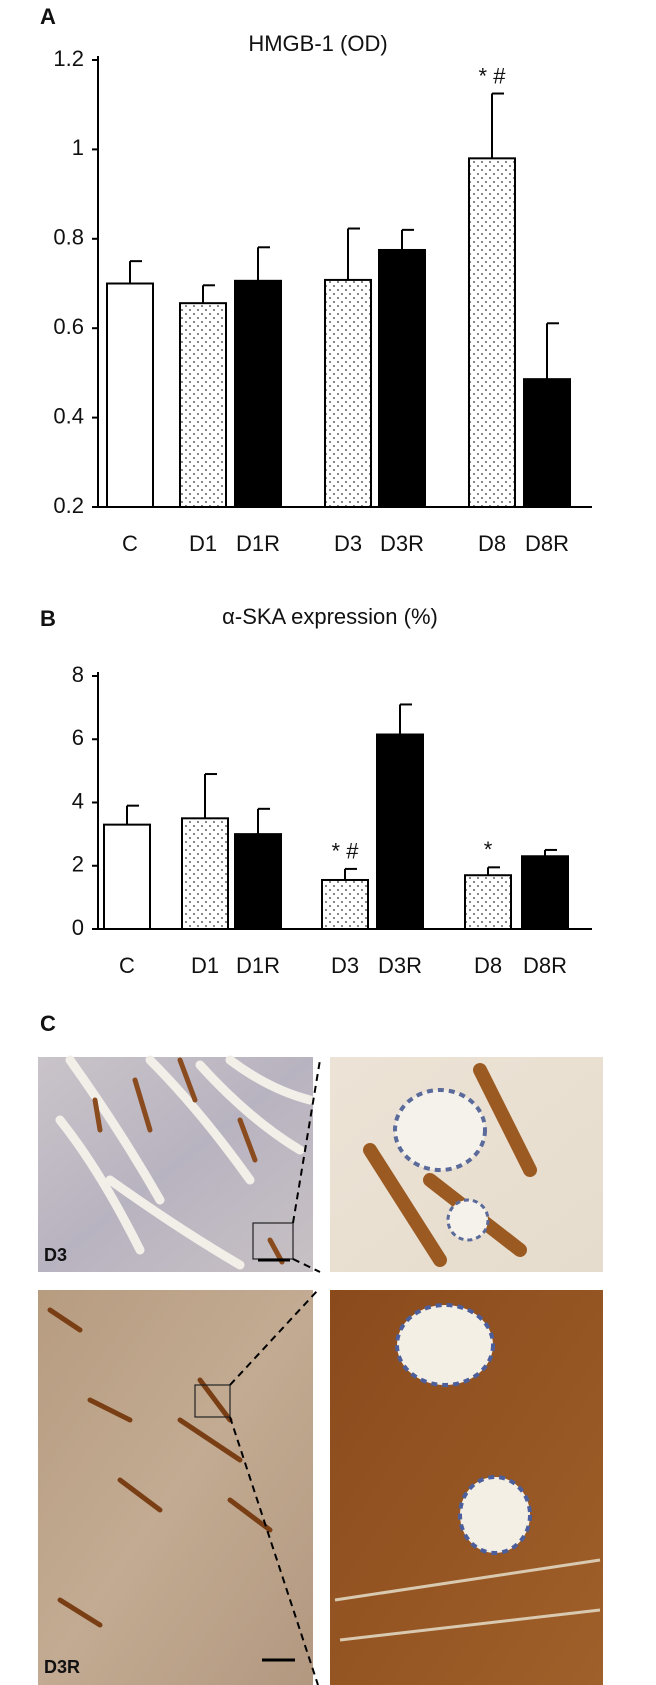 This screenshot has height=1685, width=656. I want to click on zoom-connector, so click(275, 1372).